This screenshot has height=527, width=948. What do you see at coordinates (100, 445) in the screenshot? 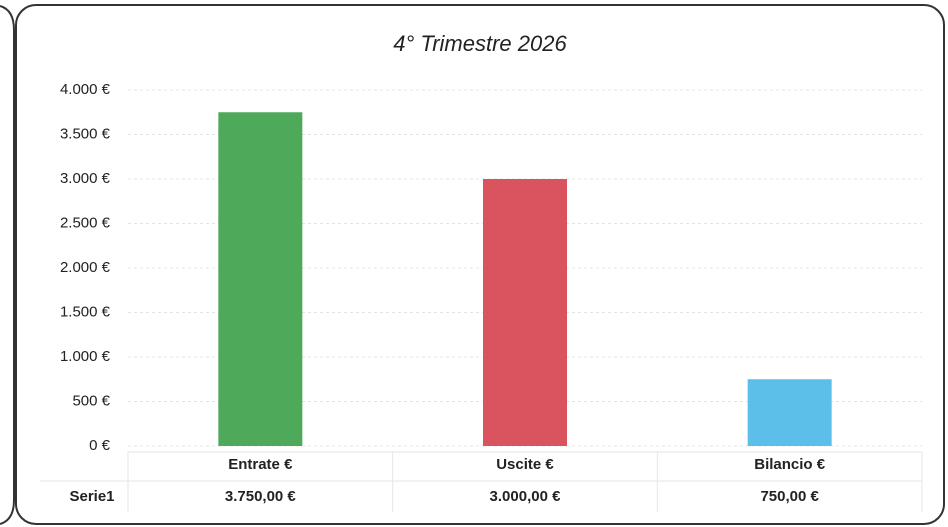
I see `y-tick-label: 0 €` at bounding box center [100, 445].